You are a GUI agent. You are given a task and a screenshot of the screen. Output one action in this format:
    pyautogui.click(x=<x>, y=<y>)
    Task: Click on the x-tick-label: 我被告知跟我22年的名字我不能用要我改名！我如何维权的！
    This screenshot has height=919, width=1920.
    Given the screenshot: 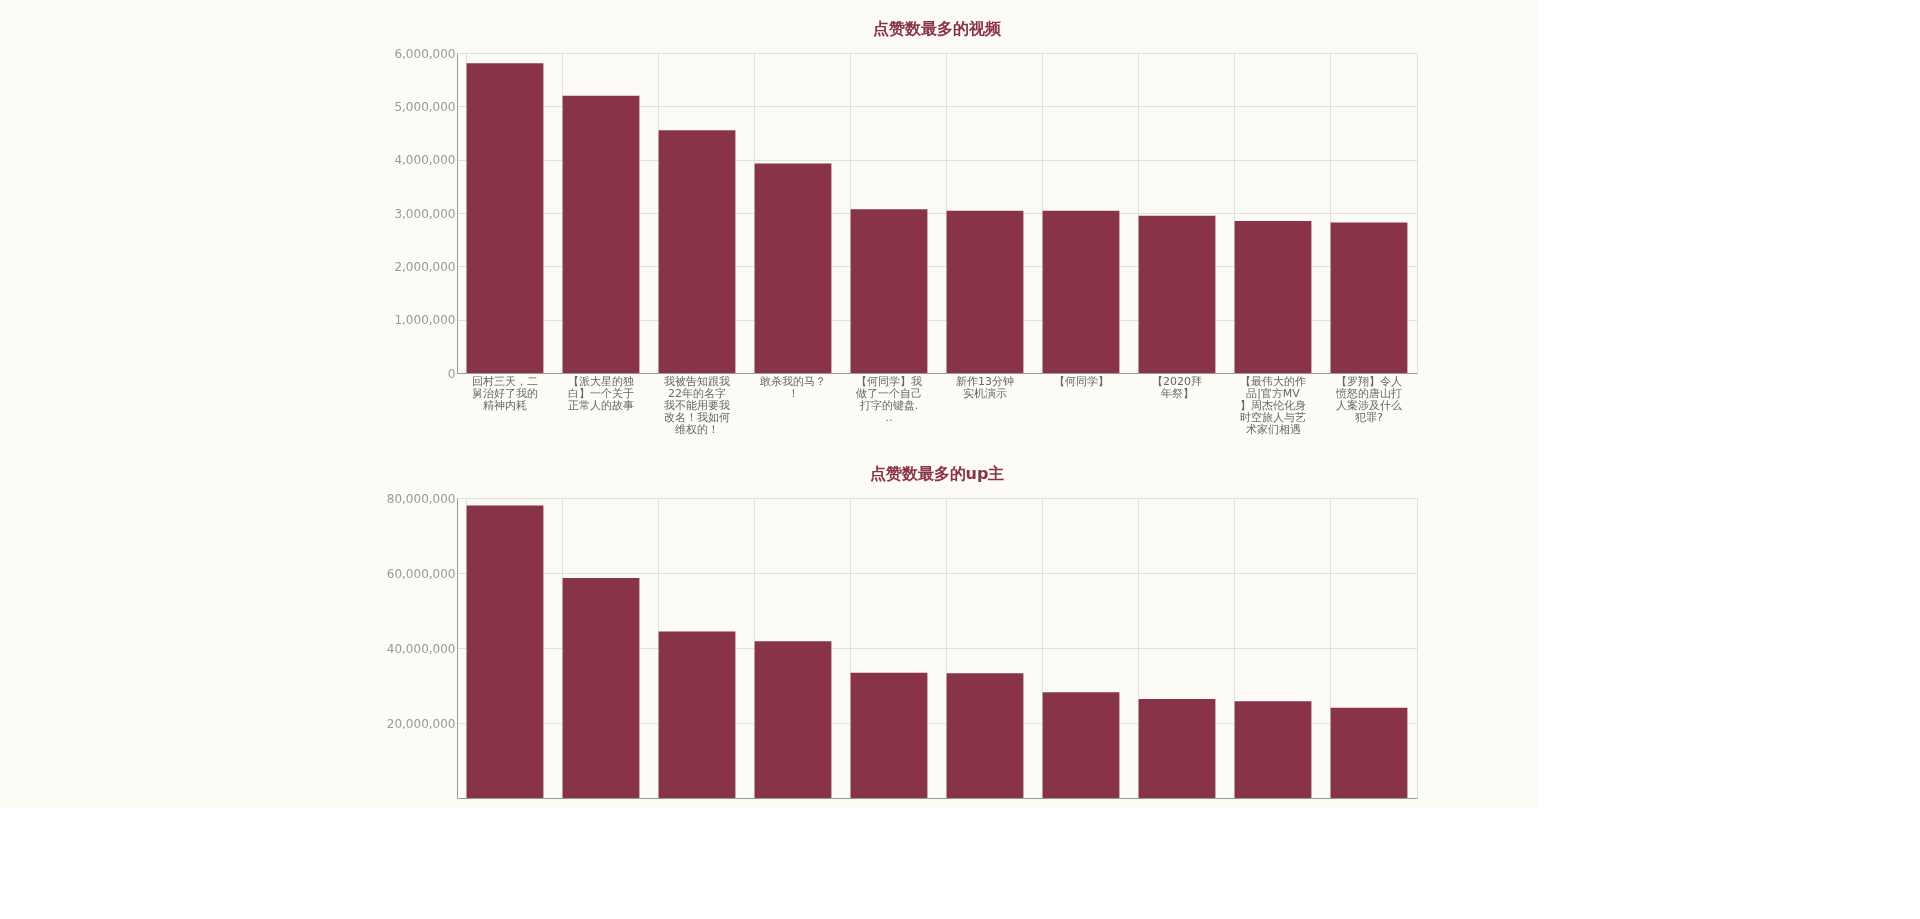 What is the action you would take?
    pyautogui.click(x=697, y=405)
    